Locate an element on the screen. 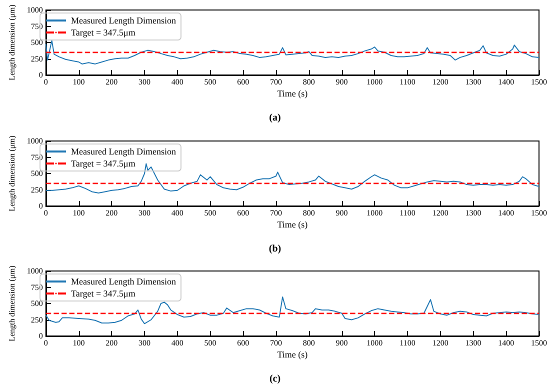  text: (b) is located at coordinates (275, 248).